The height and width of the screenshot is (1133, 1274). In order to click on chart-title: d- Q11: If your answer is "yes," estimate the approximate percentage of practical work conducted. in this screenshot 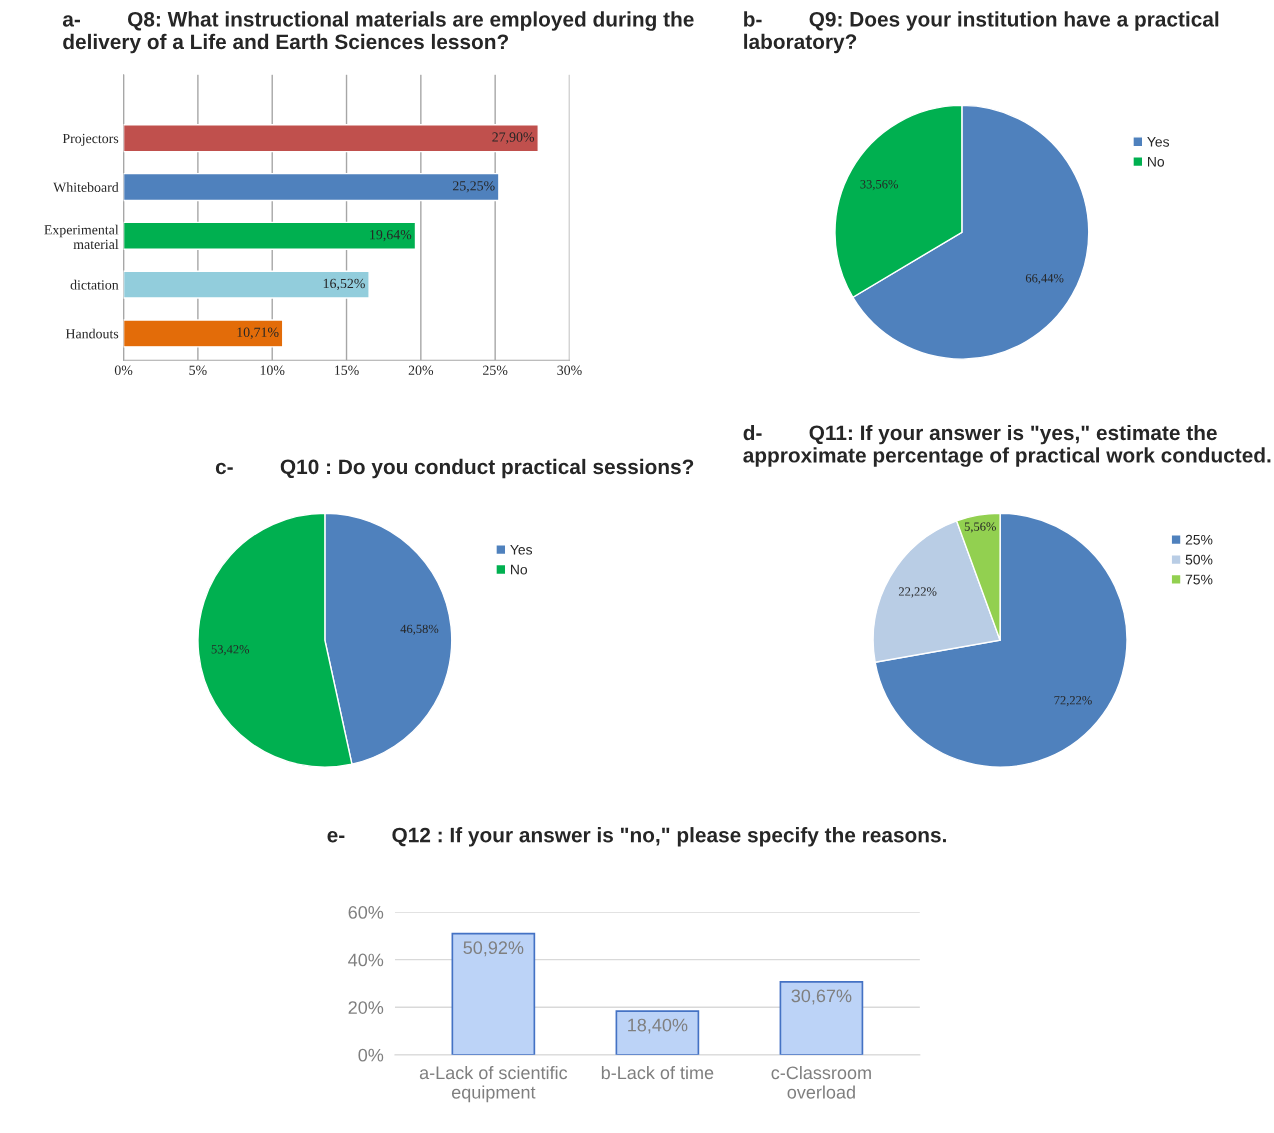, I will do `click(1007, 445)`.